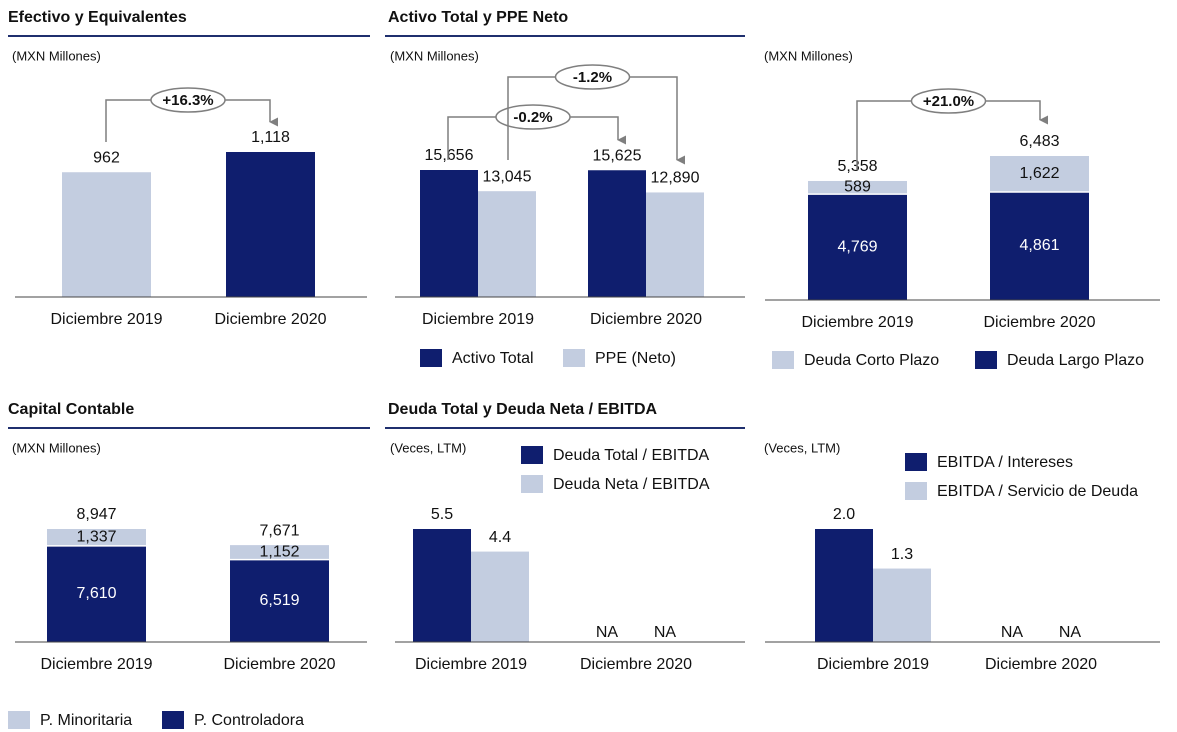  What do you see at coordinates (449, 155) in the screenshot?
I see `value-label: 15,656` at bounding box center [449, 155].